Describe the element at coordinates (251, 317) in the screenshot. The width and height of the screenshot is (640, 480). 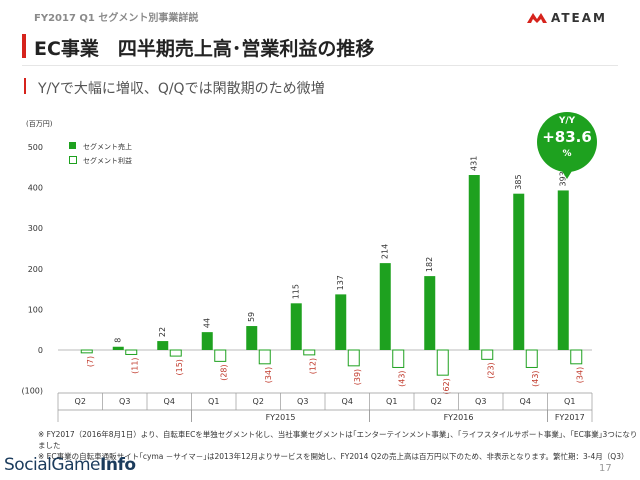
I see `sales-data-label: 59` at that location.